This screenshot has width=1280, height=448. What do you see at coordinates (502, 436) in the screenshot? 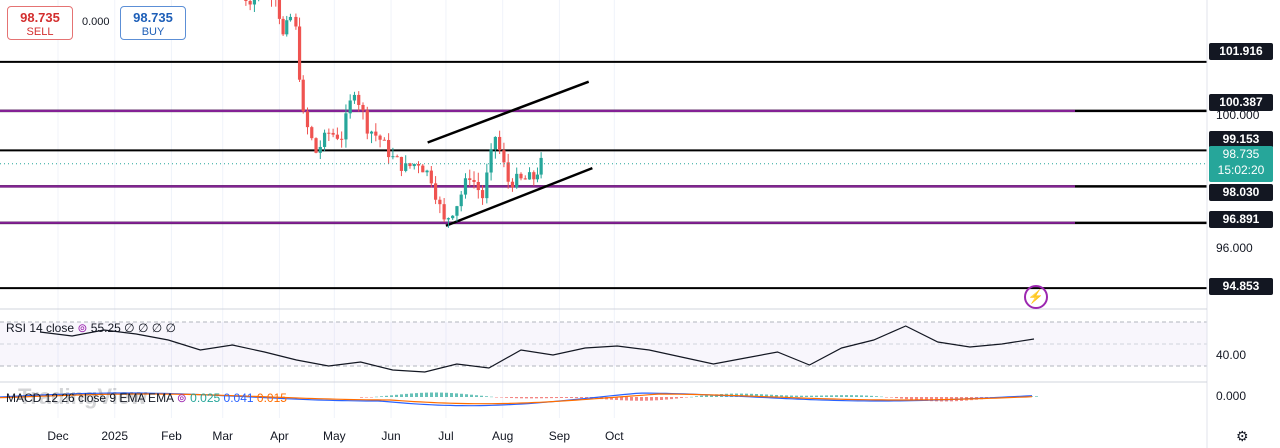
I see `x-tick-label: Aug` at bounding box center [502, 436].